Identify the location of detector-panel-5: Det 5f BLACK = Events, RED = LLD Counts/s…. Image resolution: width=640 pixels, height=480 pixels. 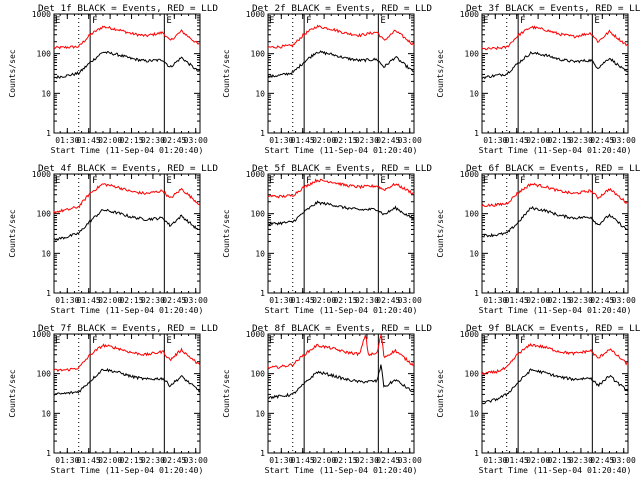
(327, 239).